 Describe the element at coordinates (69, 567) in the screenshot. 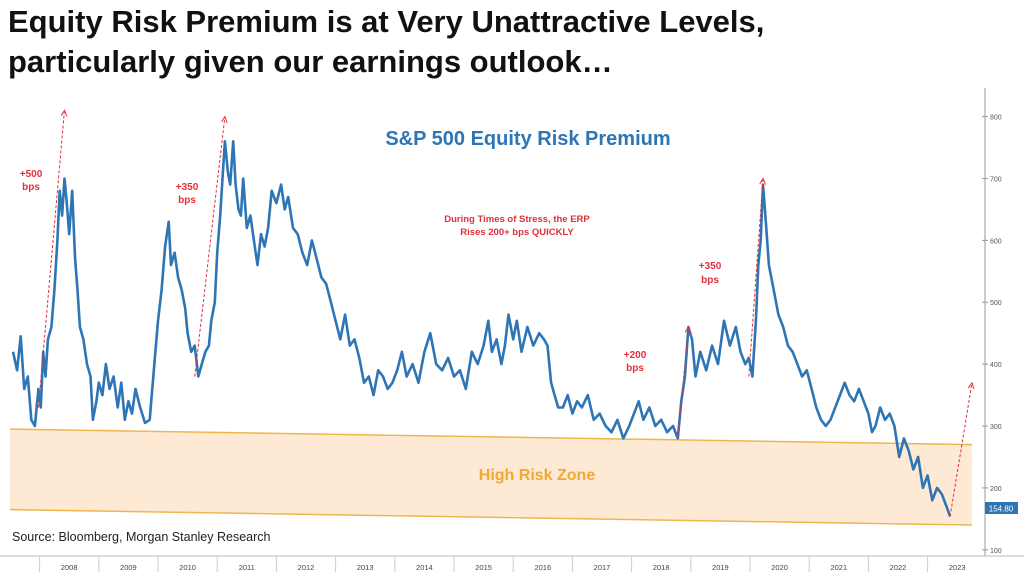

I see `x-tick-label-2008: 2008` at that location.